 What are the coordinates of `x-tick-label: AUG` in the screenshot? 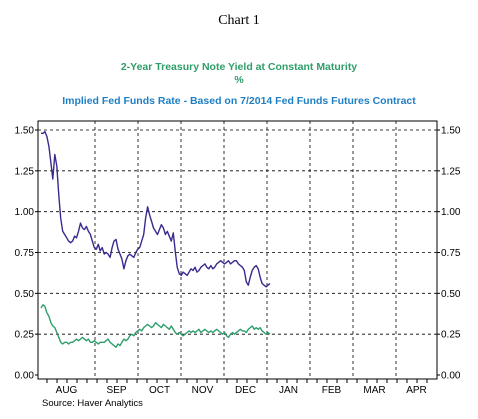 It's located at (67, 390).